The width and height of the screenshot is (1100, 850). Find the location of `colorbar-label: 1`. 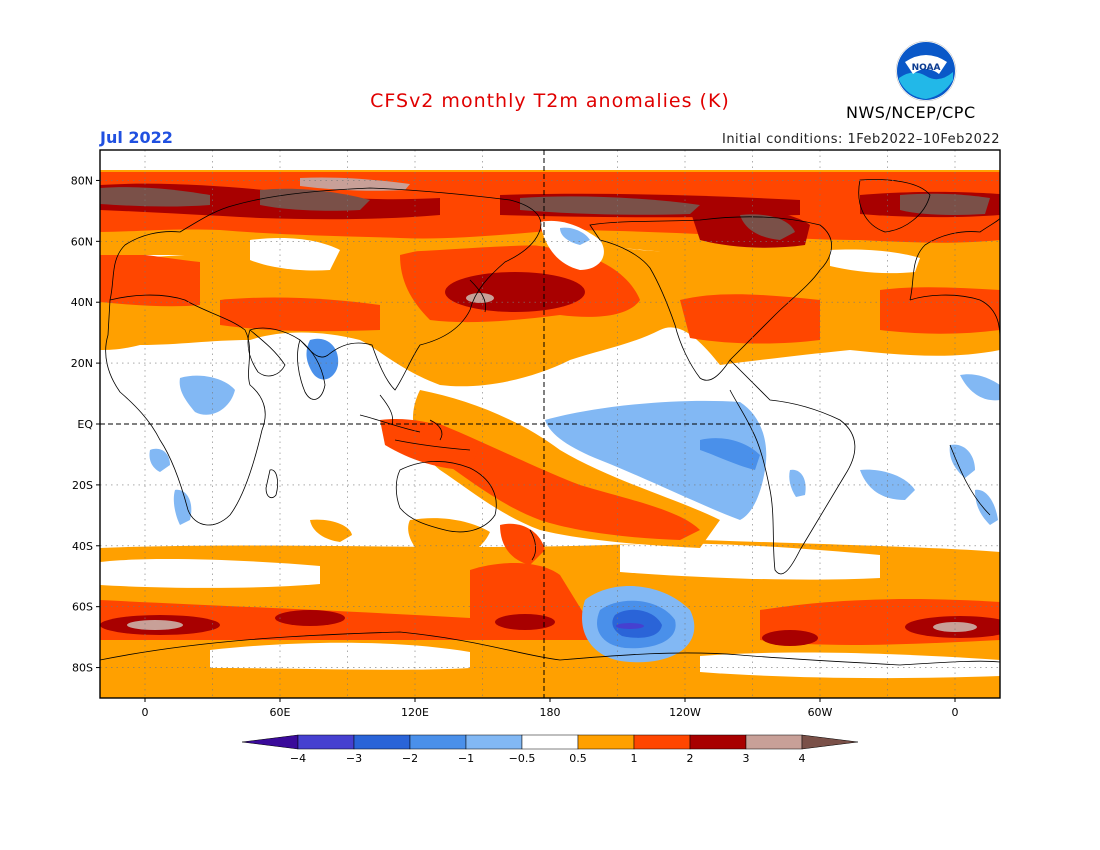

colorbar-label: 1 is located at coordinates (634, 758).